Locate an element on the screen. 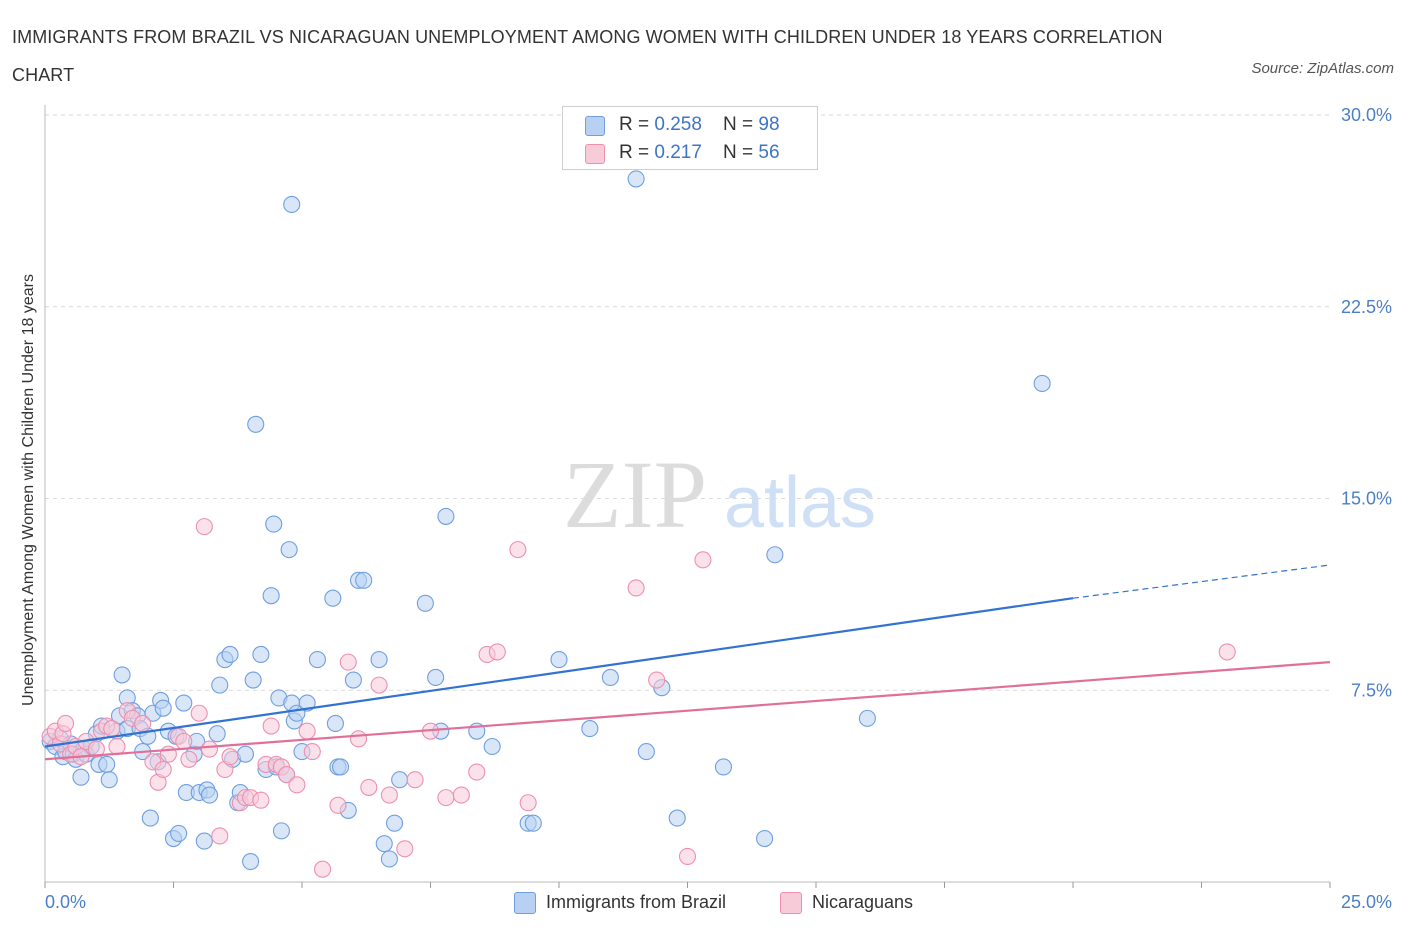  watermark-zip: ZIP is located at coordinates (635, 494).